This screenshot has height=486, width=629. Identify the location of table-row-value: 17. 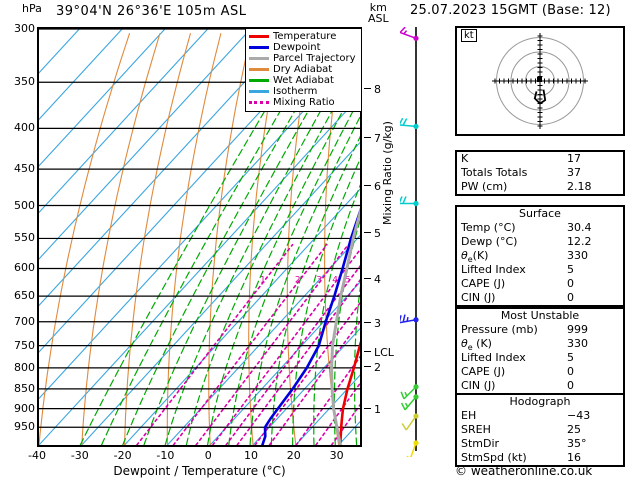
(574, 158).